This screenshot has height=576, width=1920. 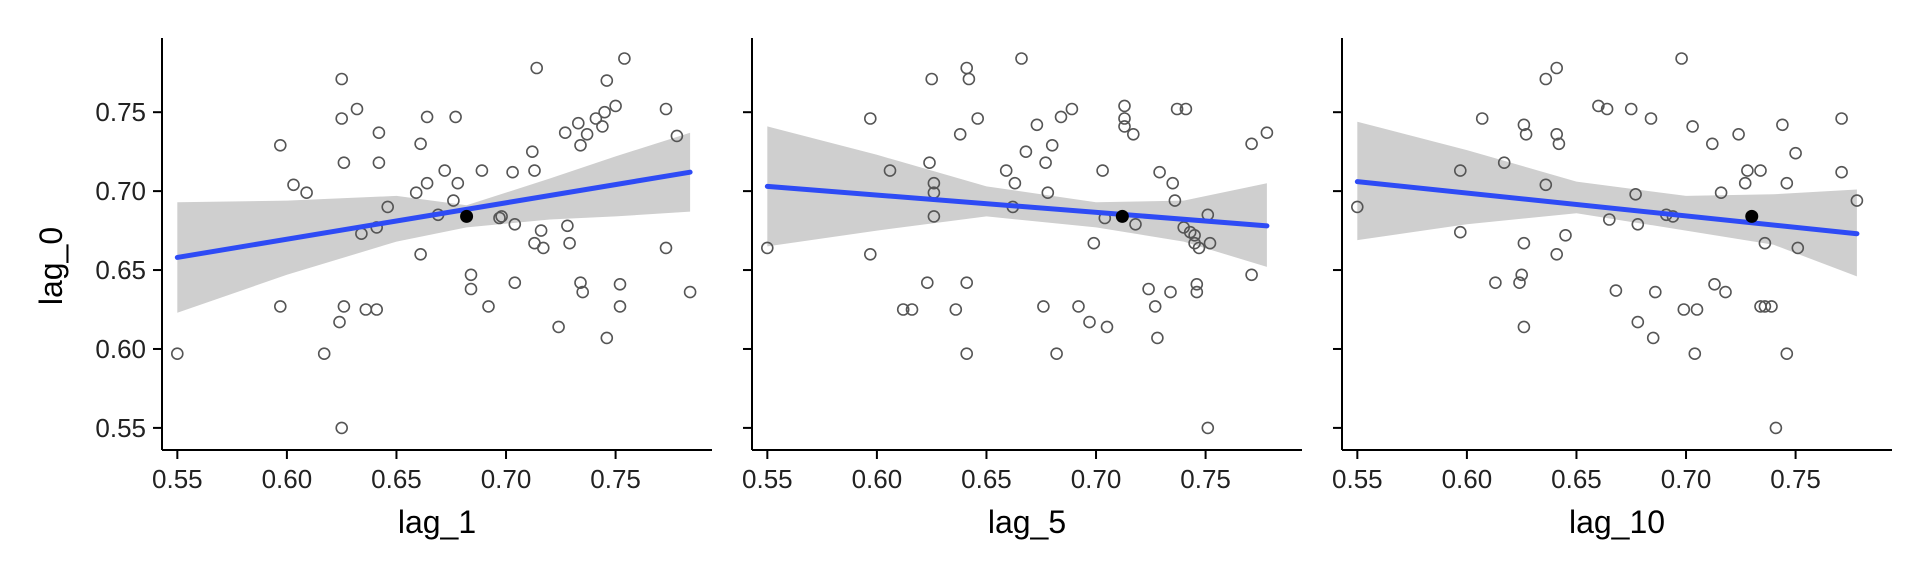 I want to click on x-tick-label: 0.65, so click(x=396, y=479).